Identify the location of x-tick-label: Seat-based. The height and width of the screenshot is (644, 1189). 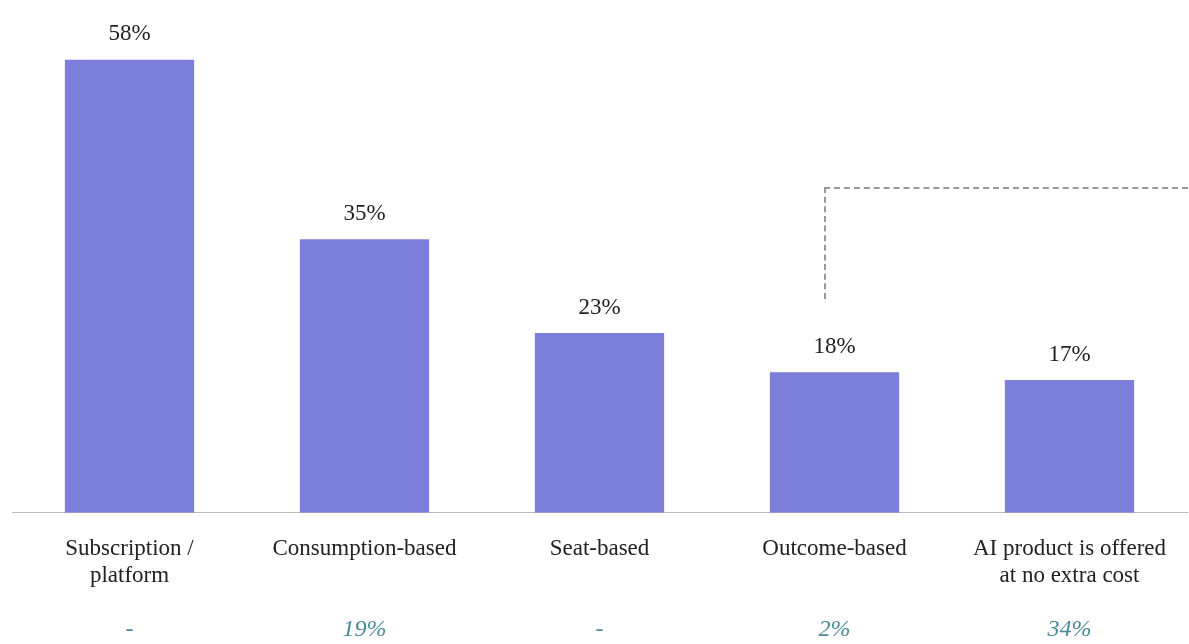
(599, 547).